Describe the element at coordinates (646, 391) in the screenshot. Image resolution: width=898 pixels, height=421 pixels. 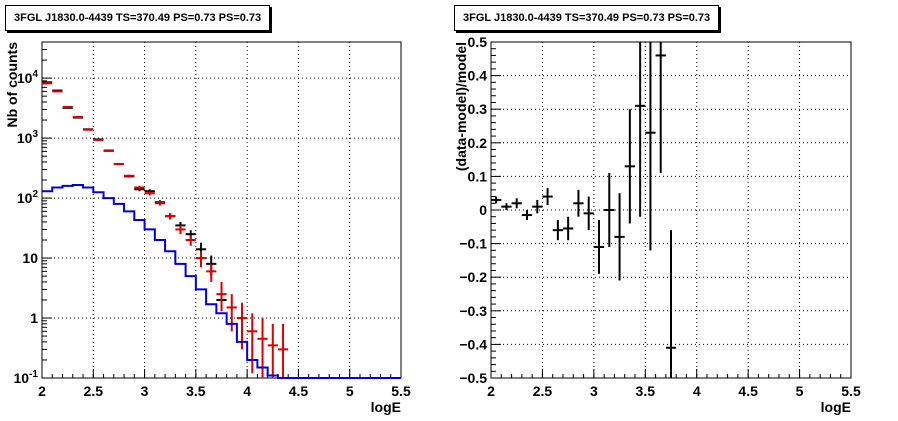
I see `panel1-x-tick-label: 3.5` at that location.